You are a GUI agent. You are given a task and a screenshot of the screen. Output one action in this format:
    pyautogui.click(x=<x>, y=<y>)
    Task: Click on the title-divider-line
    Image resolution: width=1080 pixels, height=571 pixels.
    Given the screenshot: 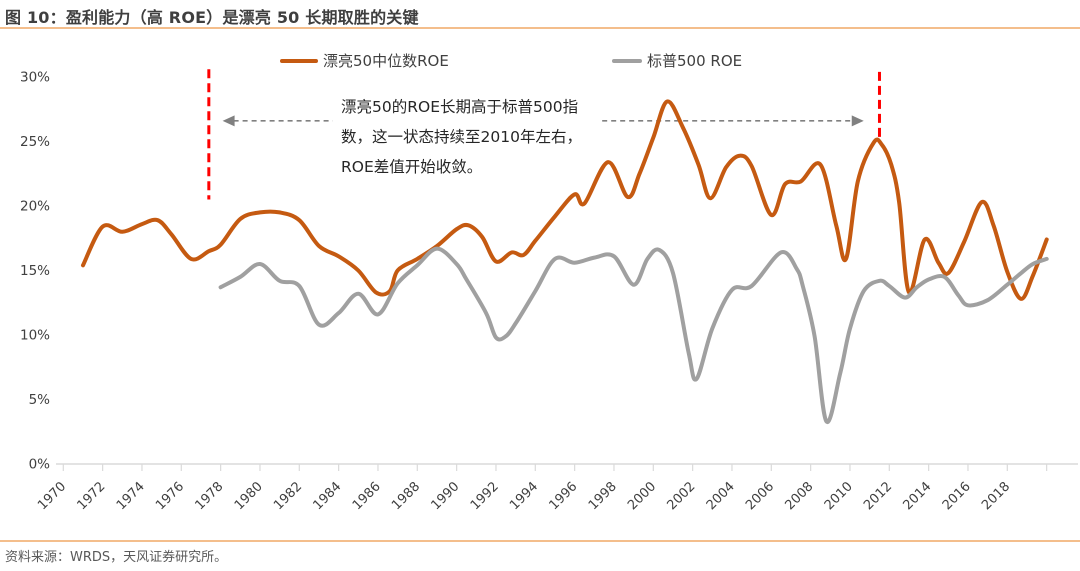 What is the action you would take?
    pyautogui.click(x=540, y=28)
    